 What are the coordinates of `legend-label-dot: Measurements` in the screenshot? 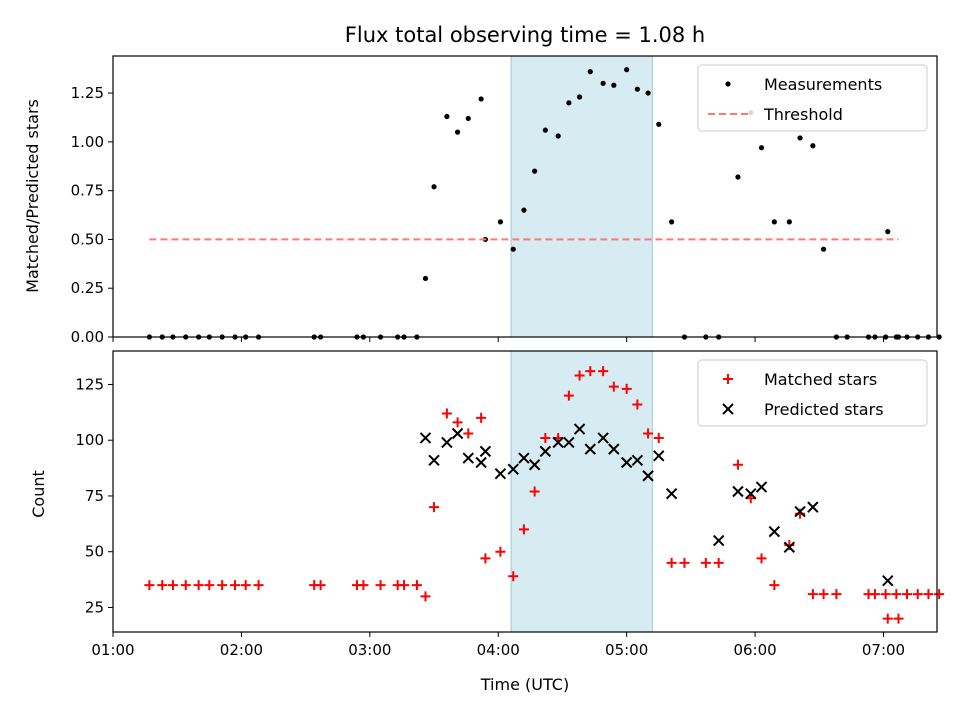 It's located at (823, 84).